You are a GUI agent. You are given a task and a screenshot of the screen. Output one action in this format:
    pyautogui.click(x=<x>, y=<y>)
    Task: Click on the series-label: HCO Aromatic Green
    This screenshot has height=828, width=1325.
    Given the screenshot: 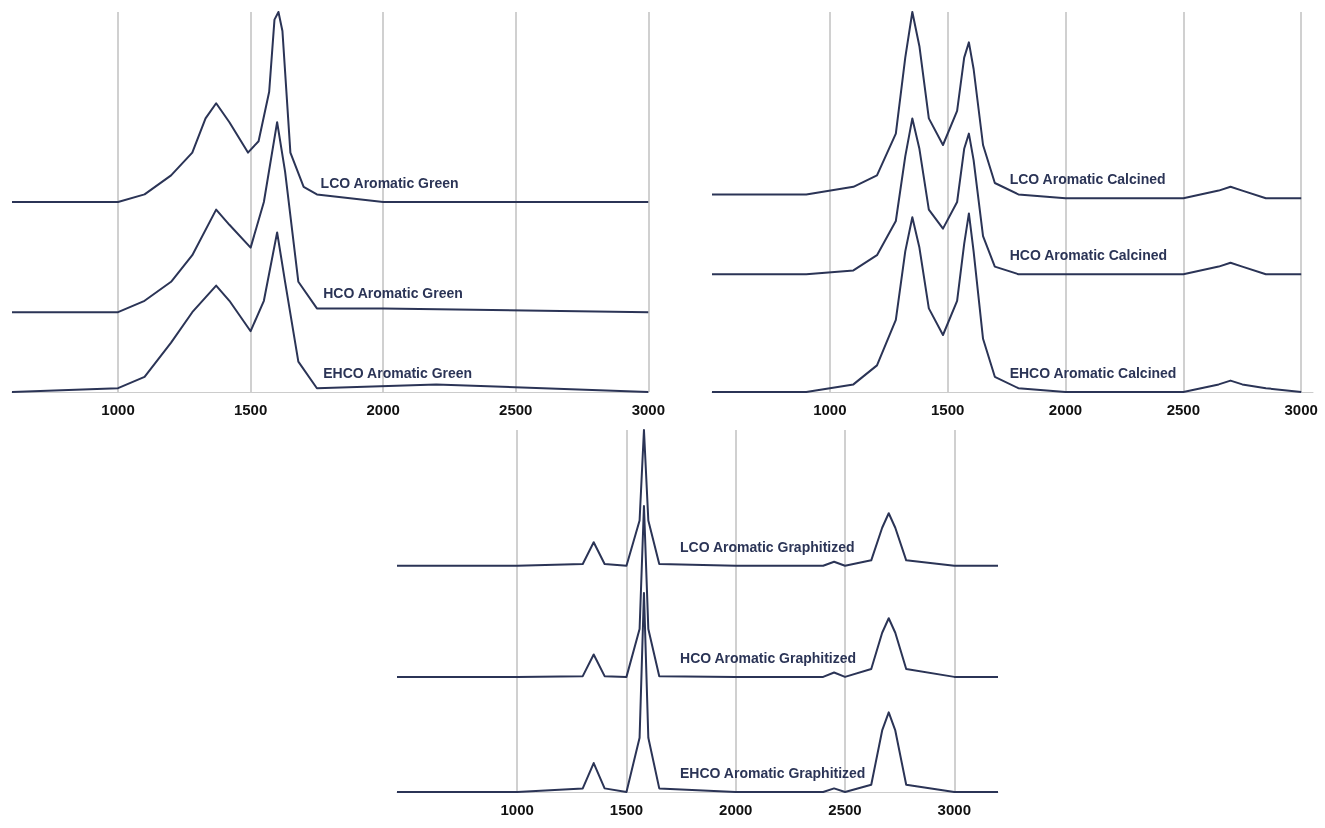 What is the action you would take?
    pyautogui.click(x=393, y=293)
    